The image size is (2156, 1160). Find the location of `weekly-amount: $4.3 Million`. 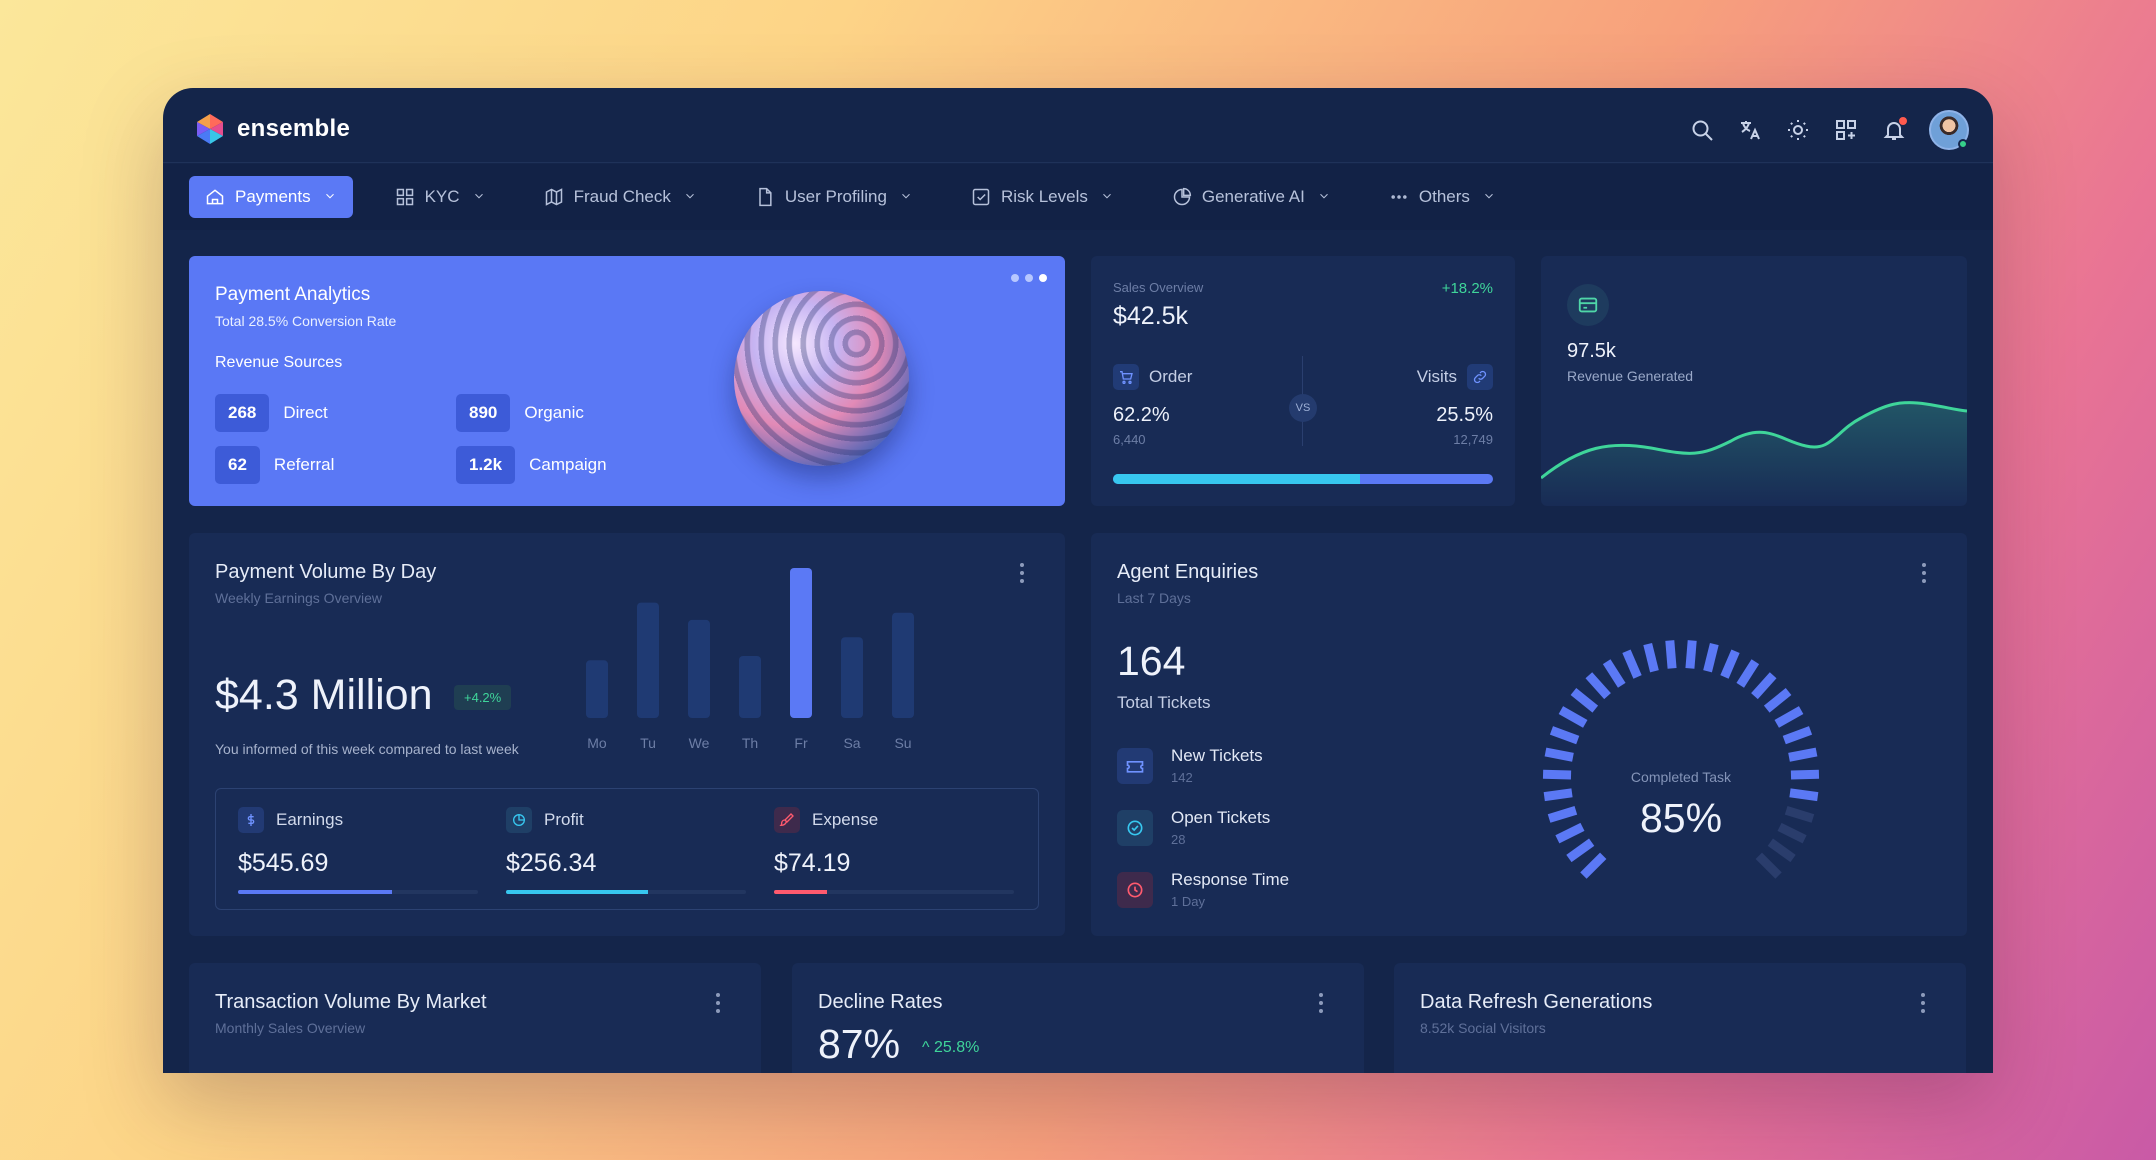

weekly-amount: $4.3 Million is located at coordinates (324, 695).